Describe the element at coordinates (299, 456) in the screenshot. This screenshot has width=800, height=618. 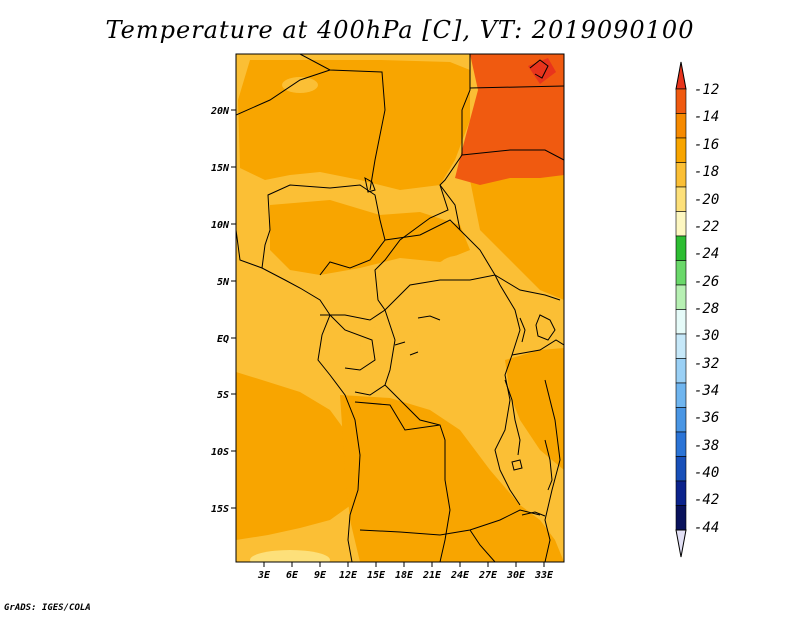
I see `field-band-14-16-south` at that location.